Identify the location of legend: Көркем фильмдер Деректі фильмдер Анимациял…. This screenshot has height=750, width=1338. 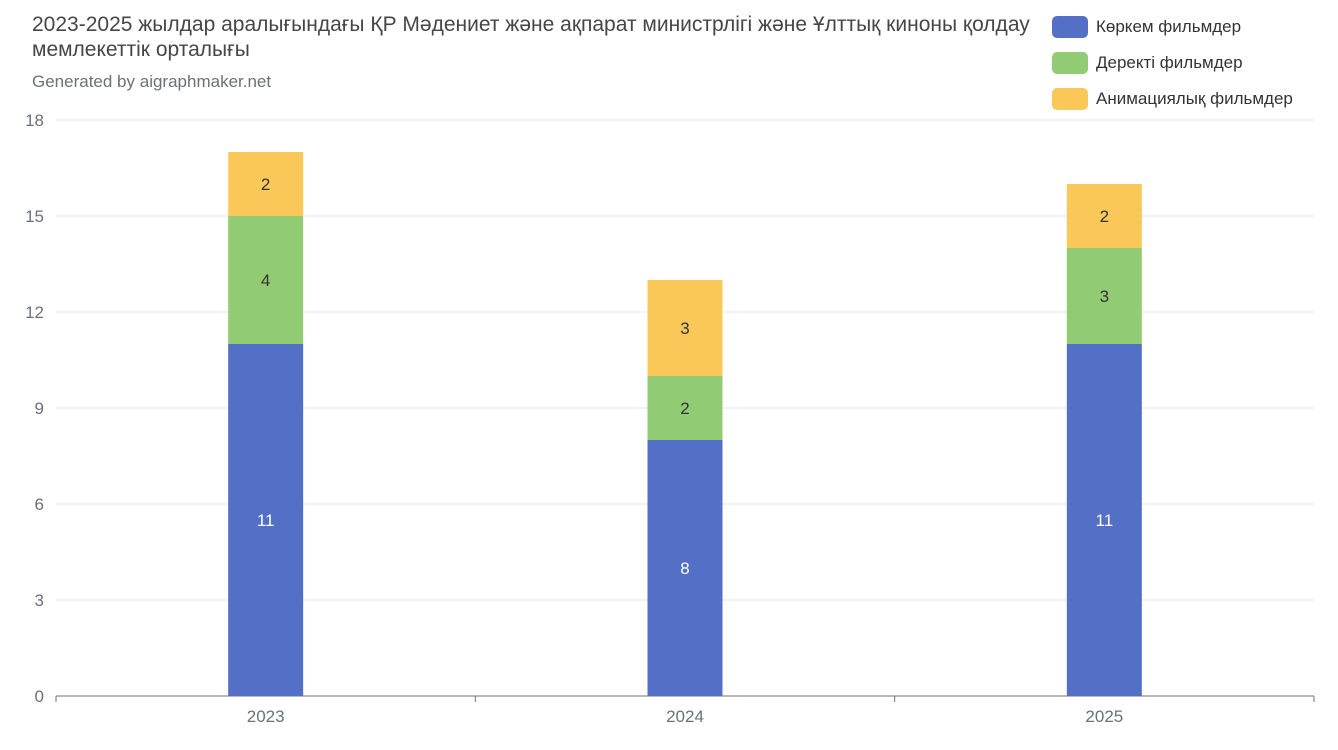
(1172, 70).